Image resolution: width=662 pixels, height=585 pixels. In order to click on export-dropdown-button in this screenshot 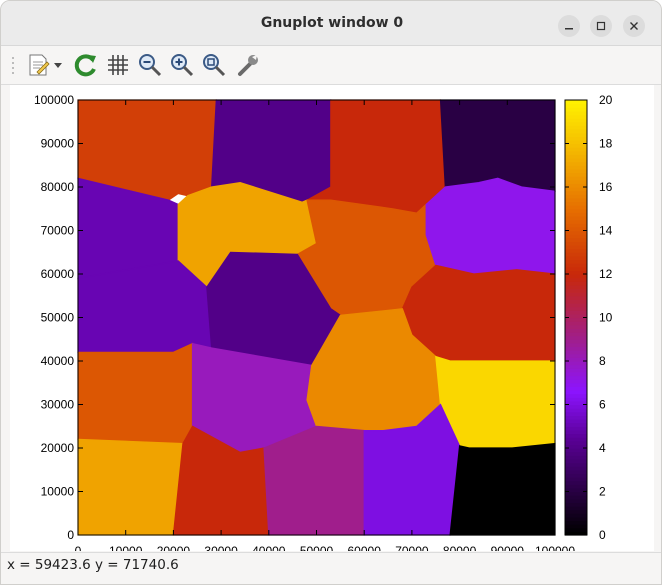, I will do `click(58, 65)`.